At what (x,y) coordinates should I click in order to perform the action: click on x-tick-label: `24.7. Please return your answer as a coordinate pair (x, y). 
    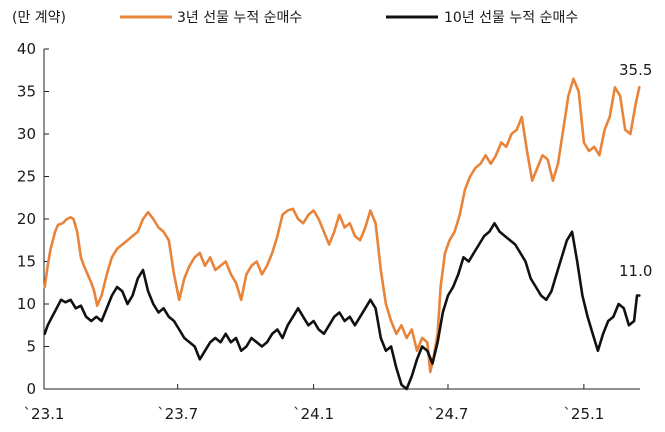
    Looking at the image, I should click on (448, 414).